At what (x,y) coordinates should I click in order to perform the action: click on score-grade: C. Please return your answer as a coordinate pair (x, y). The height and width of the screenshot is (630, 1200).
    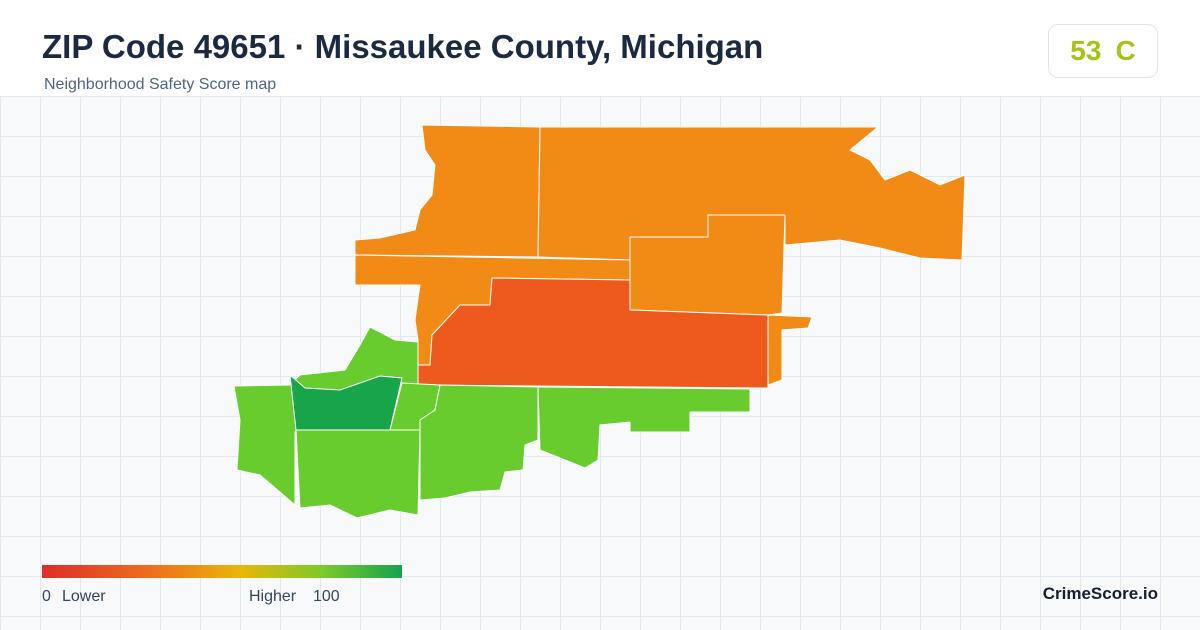
    Looking at the image, I should click on (1125, 50).